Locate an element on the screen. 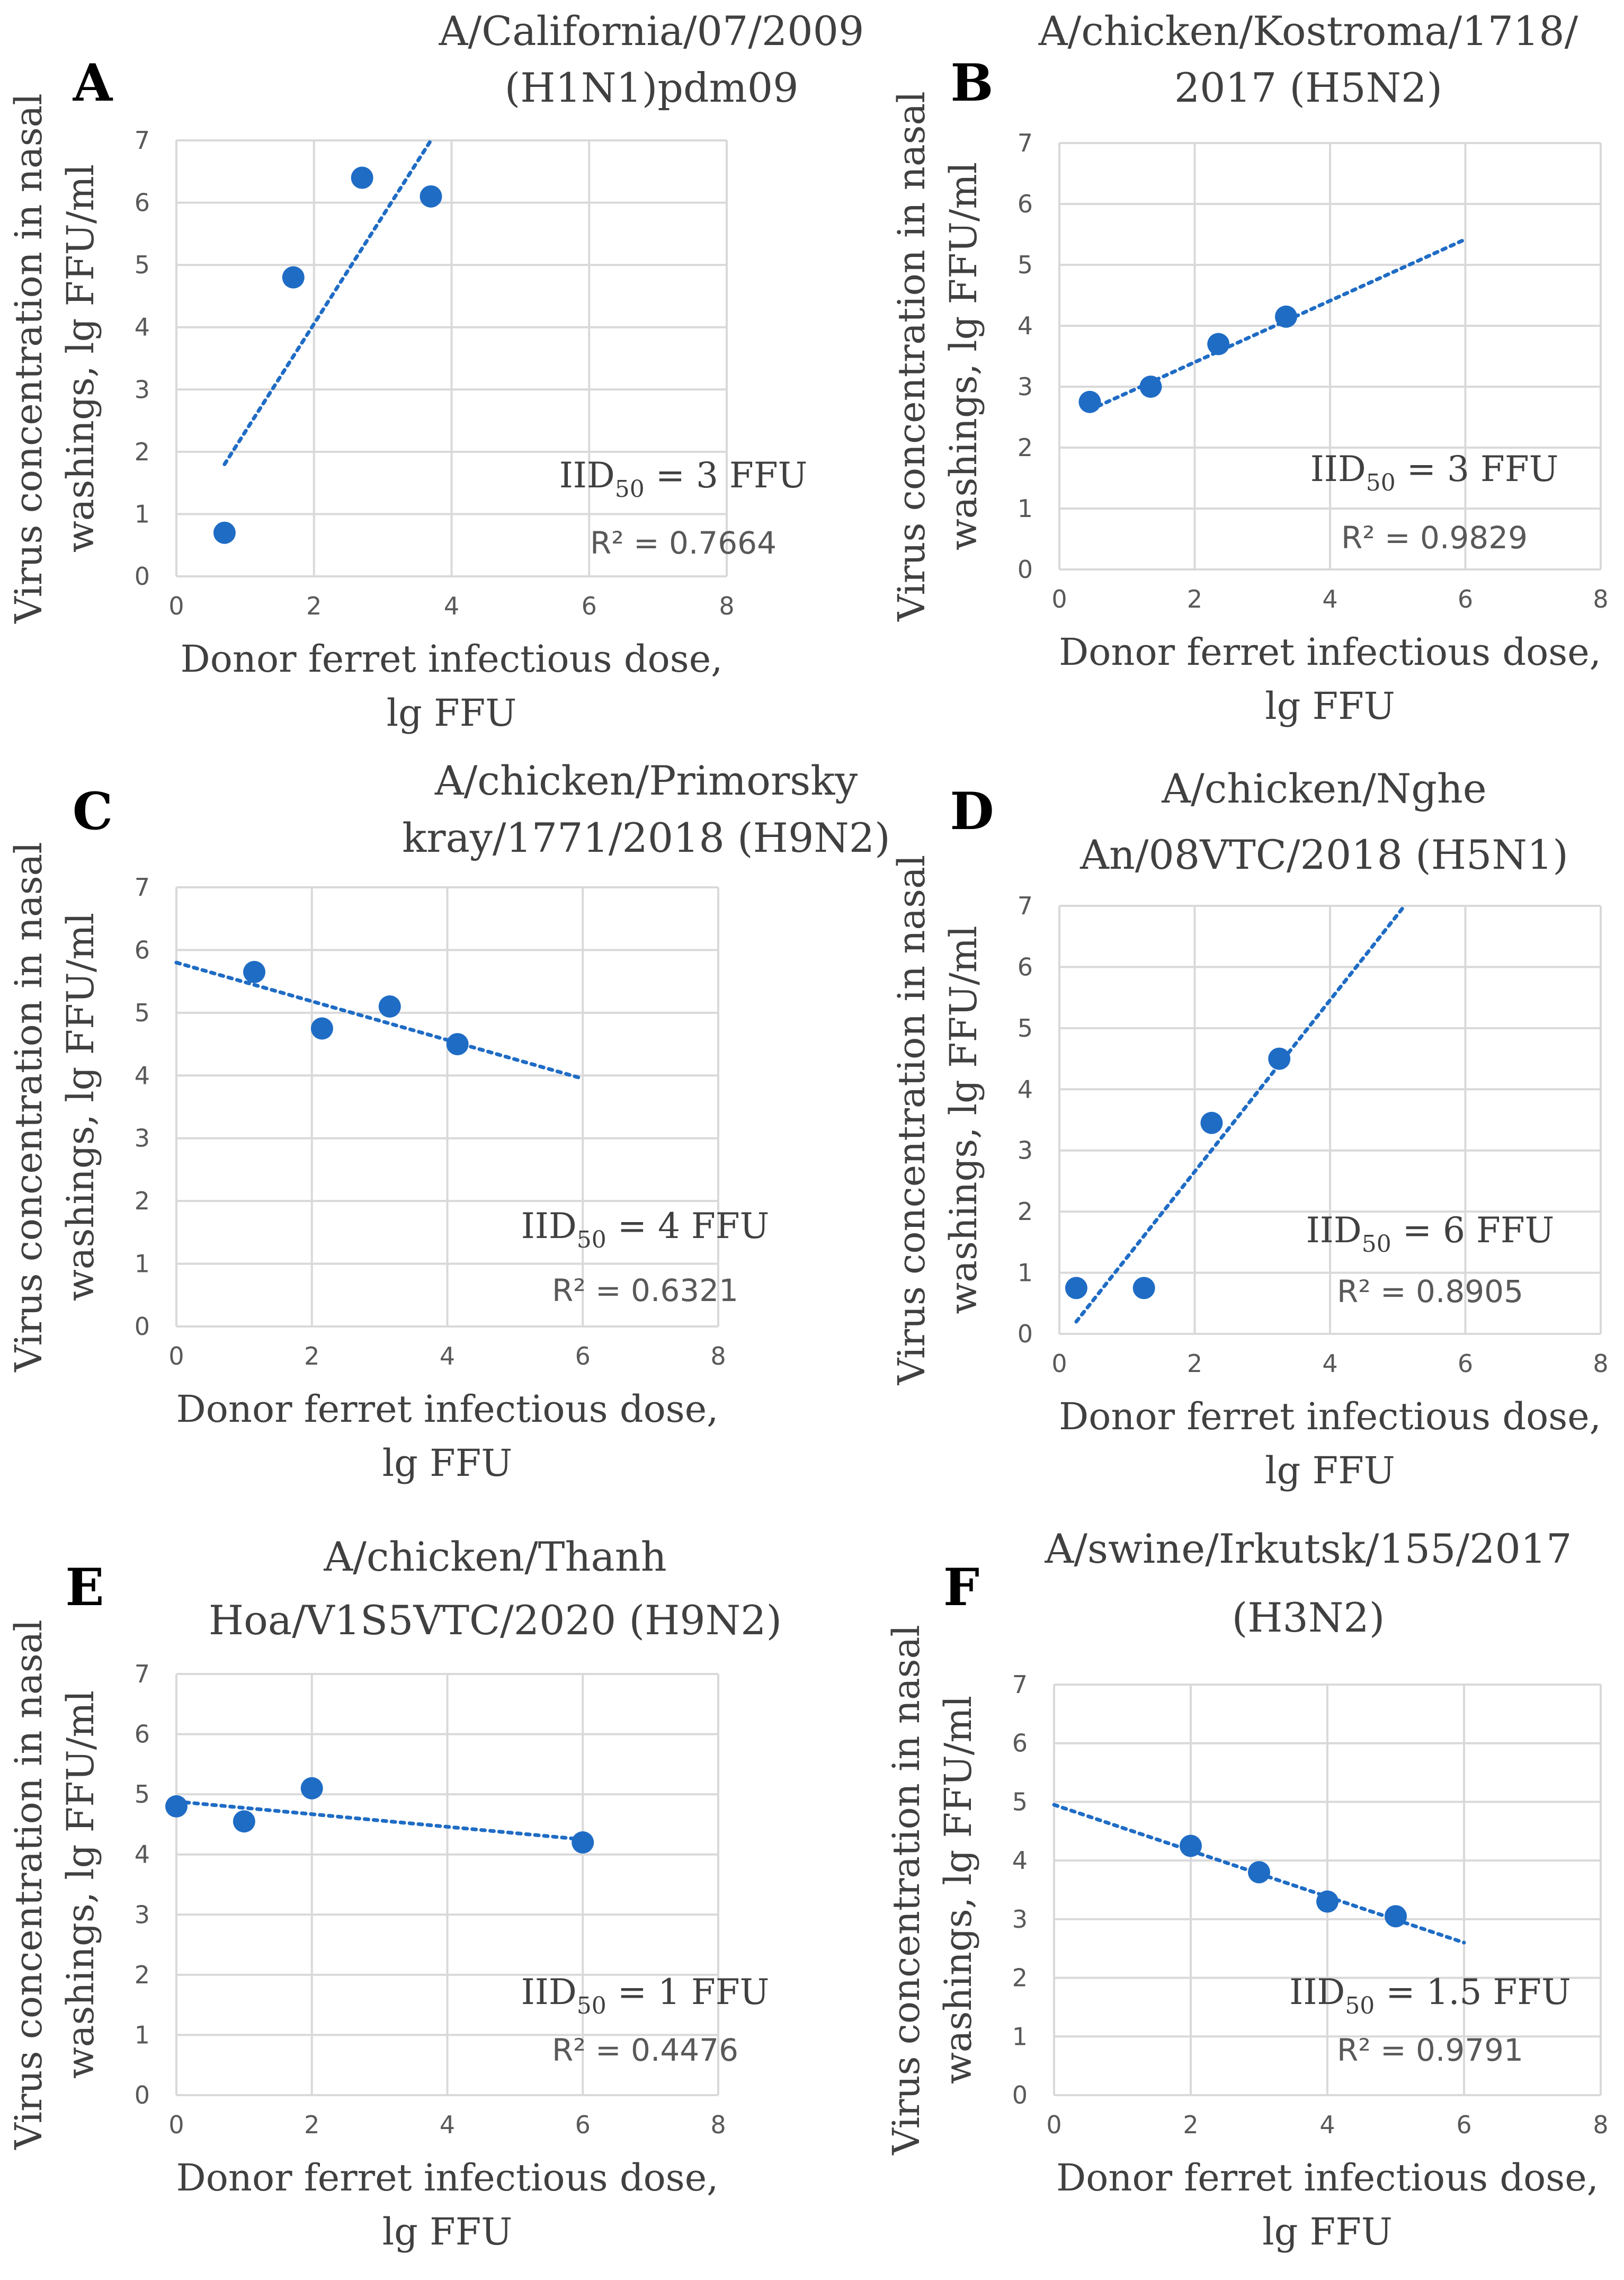  r-squared-annotation: R² = 0.6321 is located at coordinates (645, 1290).